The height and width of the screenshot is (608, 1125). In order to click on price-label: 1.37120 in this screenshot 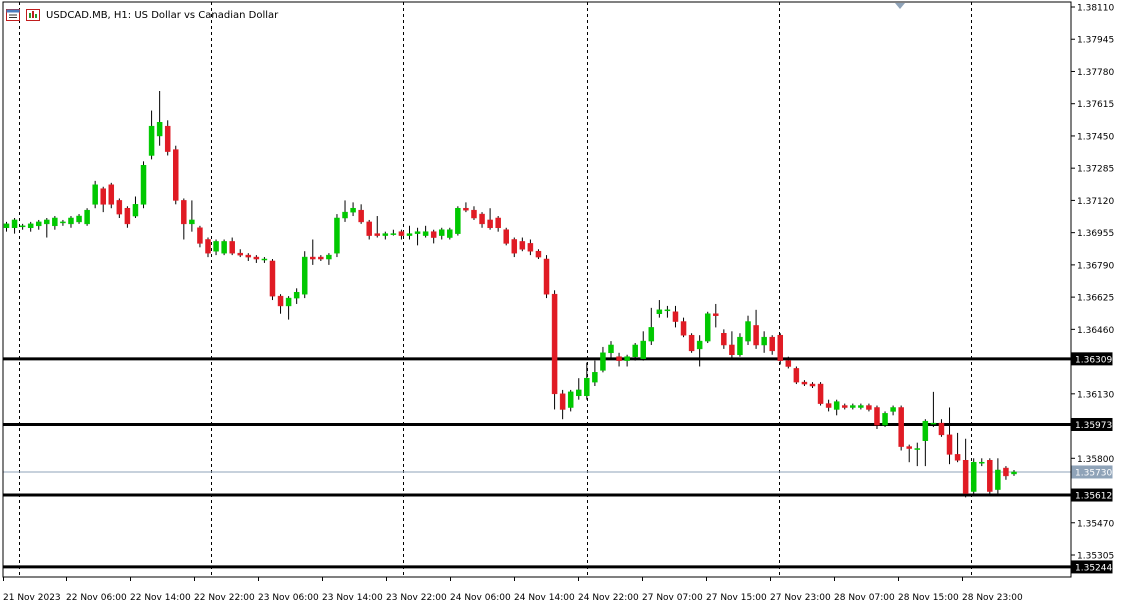, I will do `click(1095, 202)`.